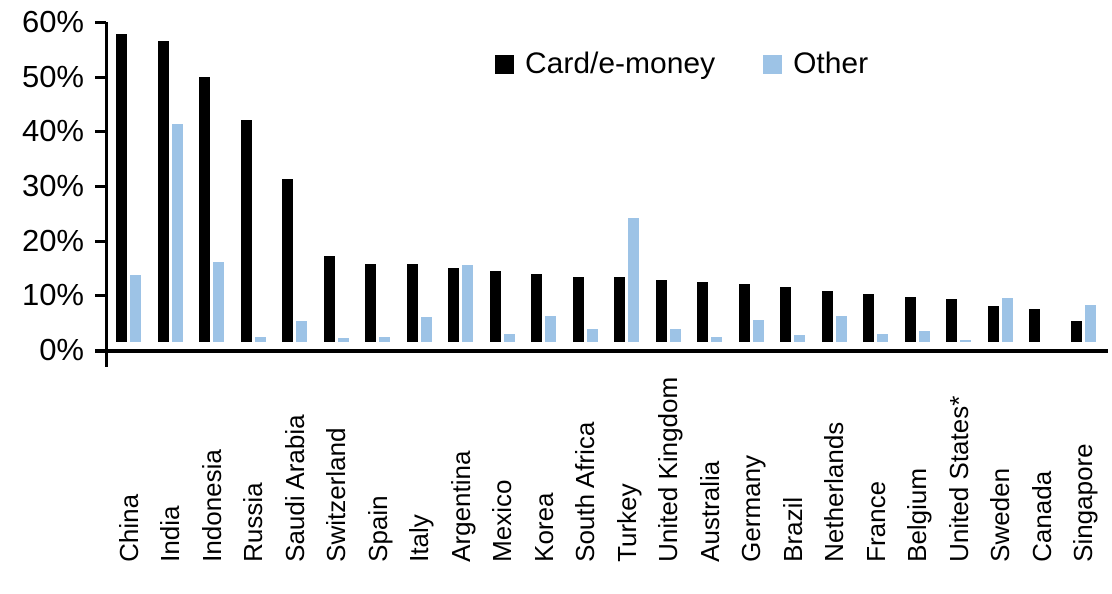 Image resolution: width=1112 pixels, height=594 pixels. Describe the element at coordinates (585, 491) in the screenshot. I see `x-axis-label: South Africa` at that location.